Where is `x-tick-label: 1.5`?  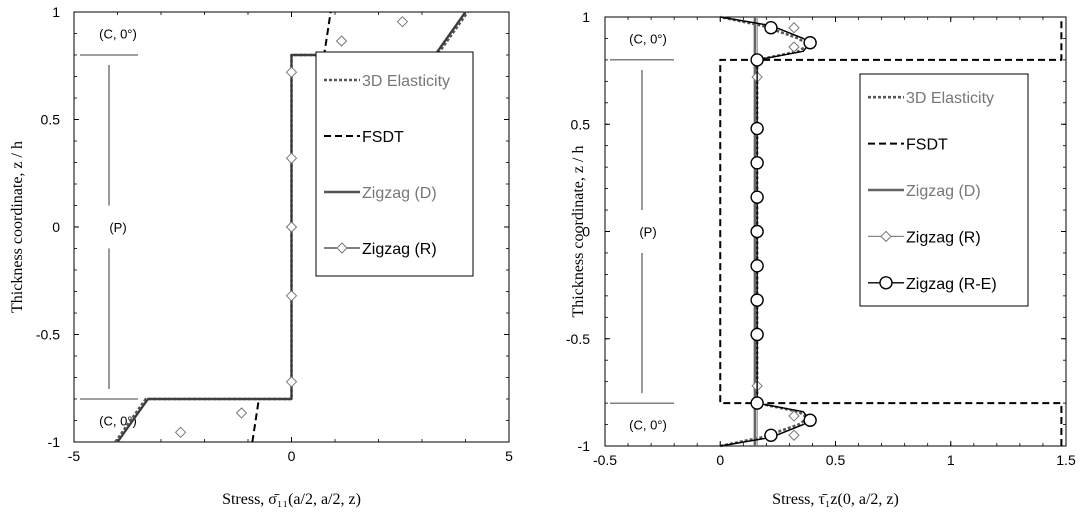
x-tick-label: 1.5 is located at coordinates (1066, 460).